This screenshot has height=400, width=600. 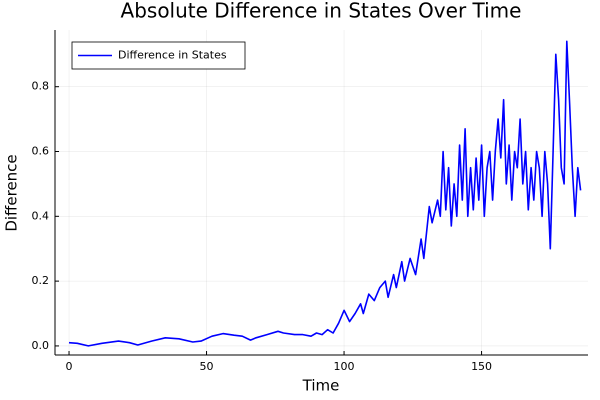 I want to click on y-axis-label: Difference, so click(x=12, y=192).